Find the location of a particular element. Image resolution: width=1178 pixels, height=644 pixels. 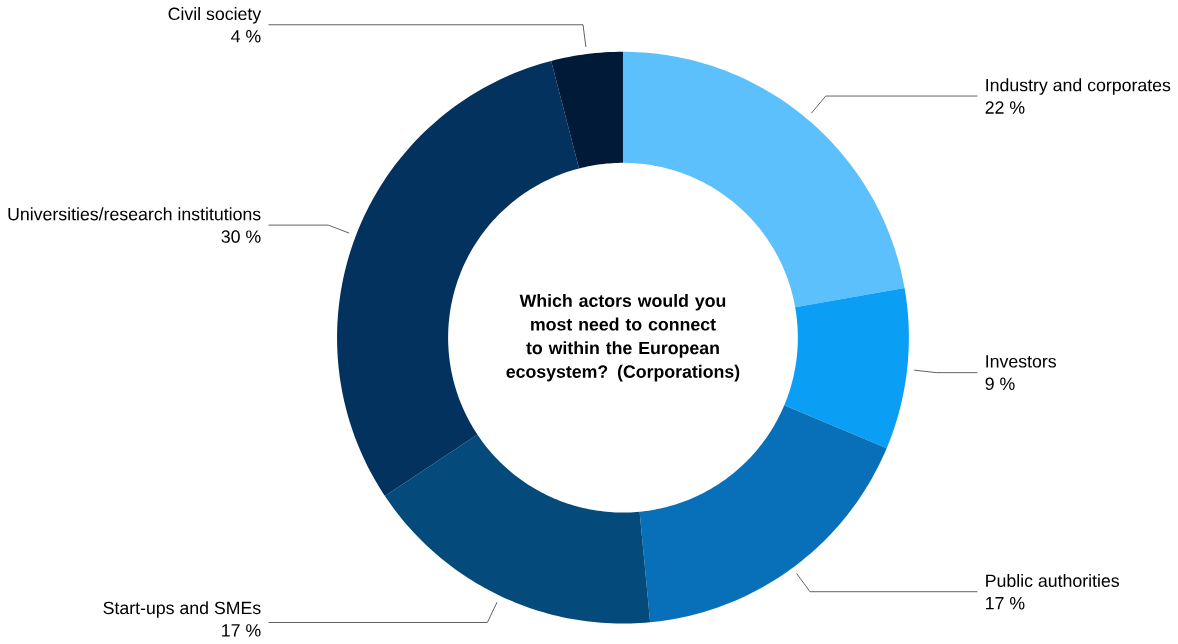

text: Which actors would you most need to connect to within the European ecosystem? (Corporations) is located at coordinates (623, 338).